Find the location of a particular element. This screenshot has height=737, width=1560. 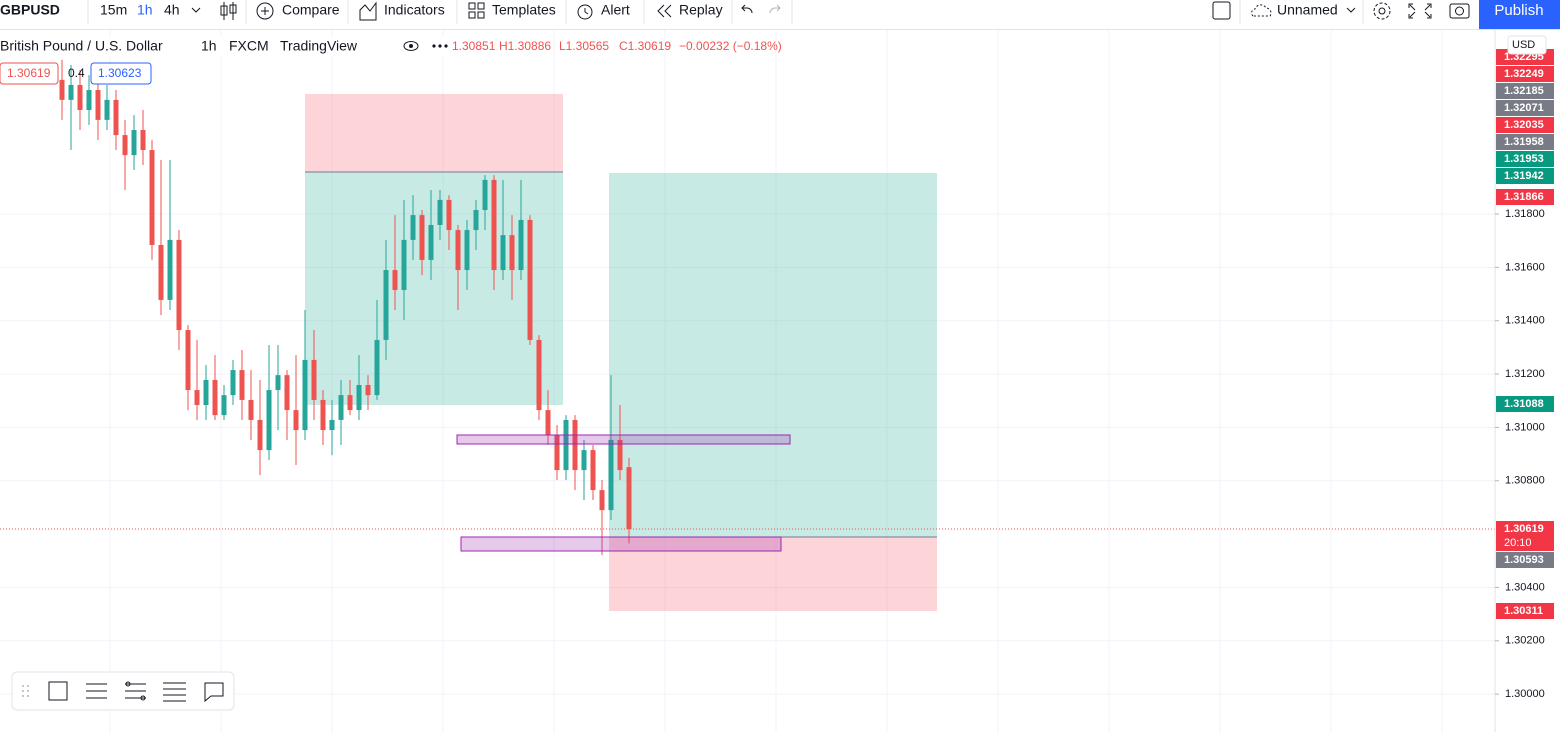

fib-tool is located at coordinates (96, 691).